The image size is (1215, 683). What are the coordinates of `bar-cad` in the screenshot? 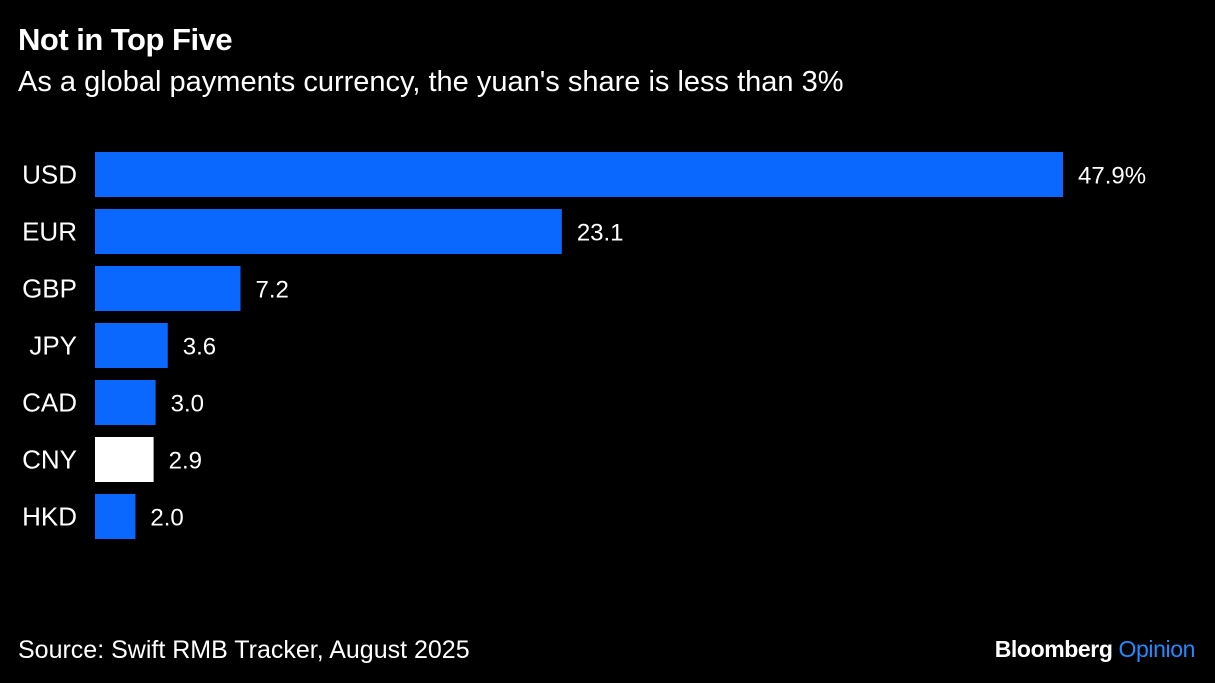 It's located at (125, 402).